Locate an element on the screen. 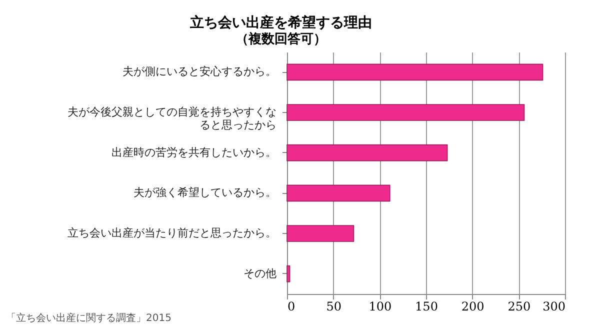  y-tick-label: 立ち会い出産が当たり前だと思ったから。 is located at coordinates (172, 233).